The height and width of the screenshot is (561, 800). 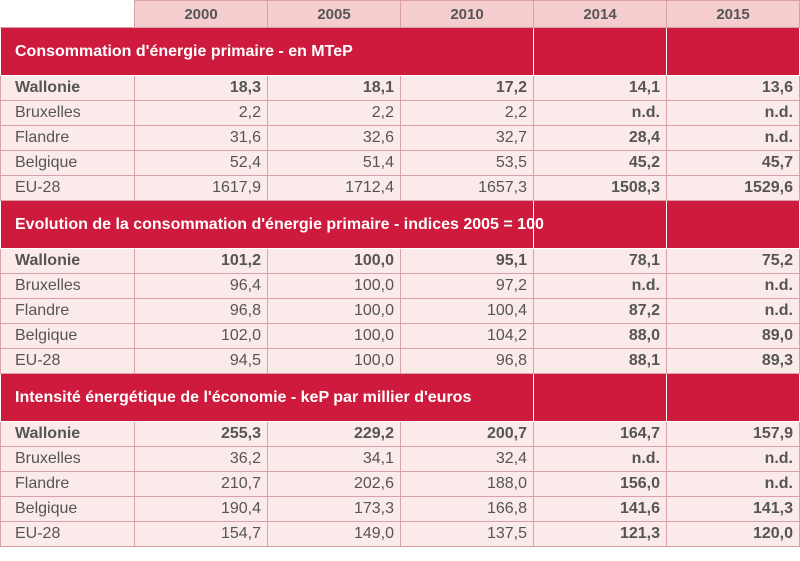 What do you see at coordinates (600, 188) in the screenshot?
I see `table-cell: 1508,3` at bounding box center [600, 188].